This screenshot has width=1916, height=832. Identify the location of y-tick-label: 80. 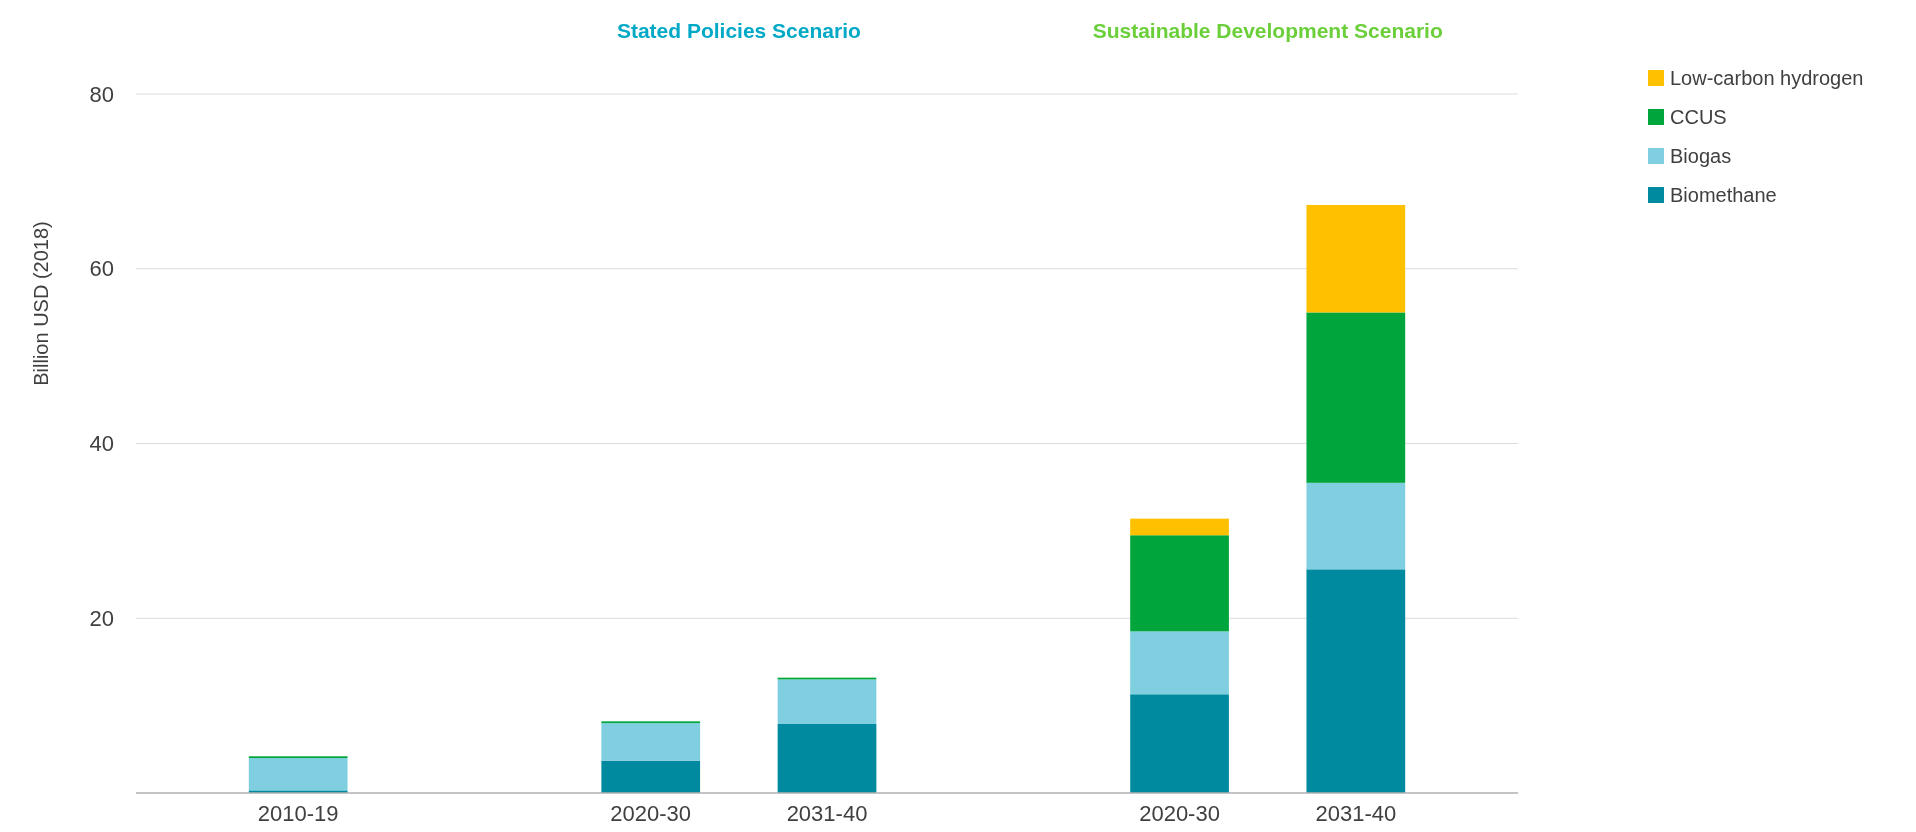
(101, 94).